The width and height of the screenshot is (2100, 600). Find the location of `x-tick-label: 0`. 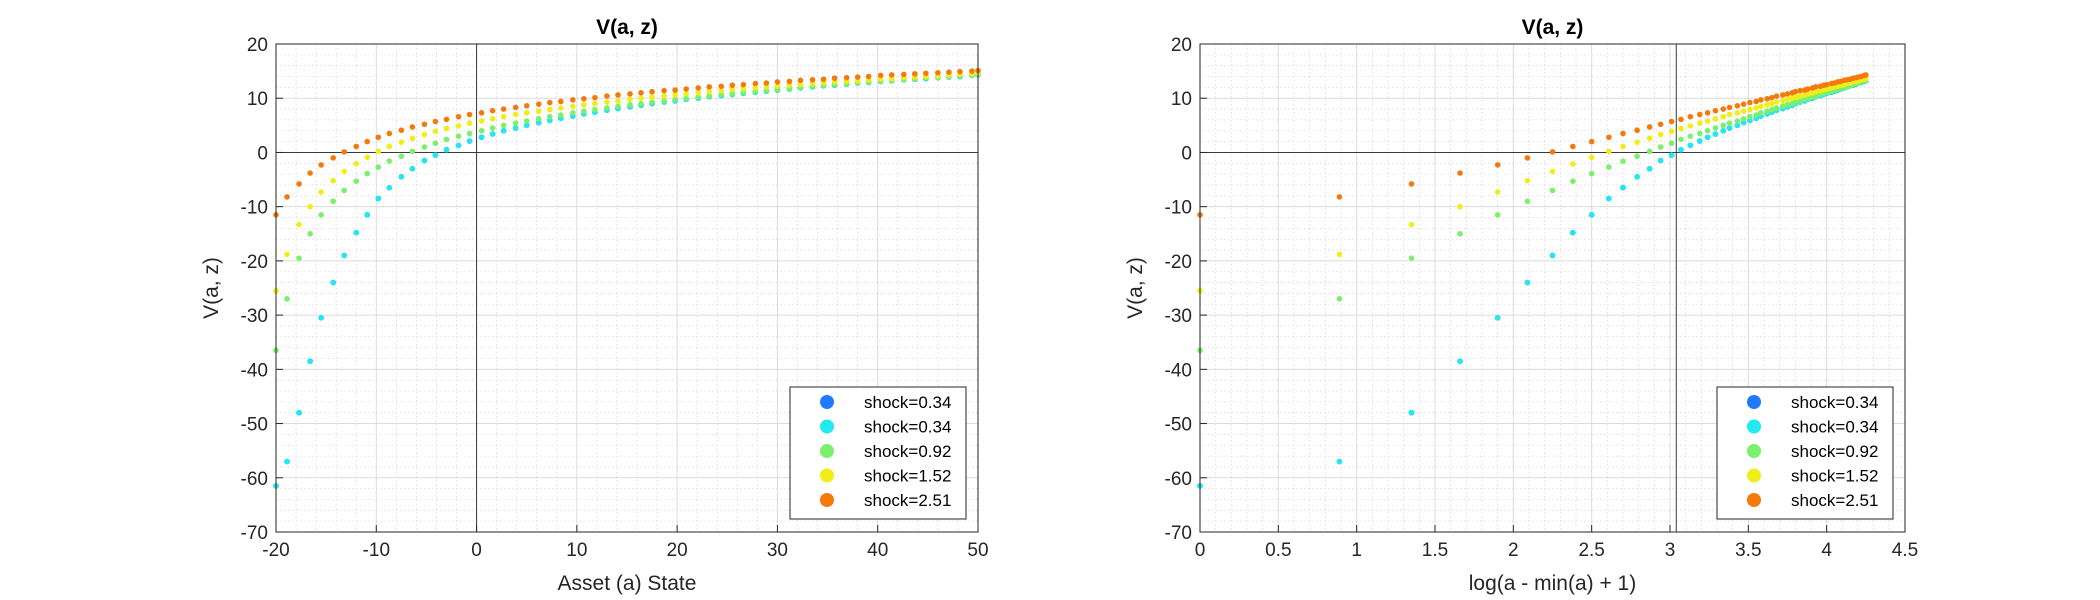

x-tick-label: 0 is located at coordinates (476, 550).